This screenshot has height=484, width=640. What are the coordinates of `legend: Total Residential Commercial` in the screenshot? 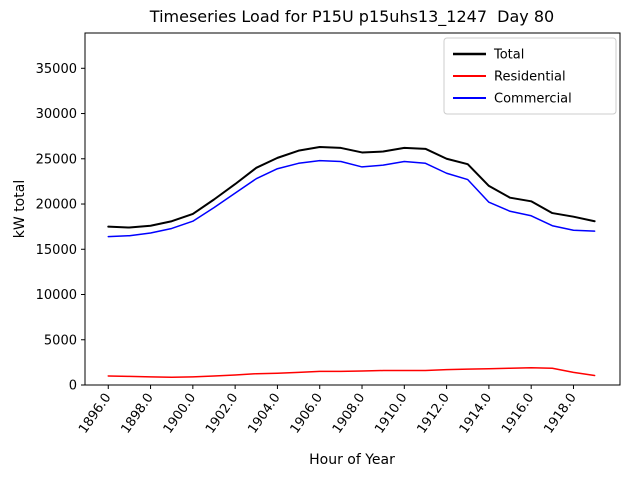 It's located at (530, 76).